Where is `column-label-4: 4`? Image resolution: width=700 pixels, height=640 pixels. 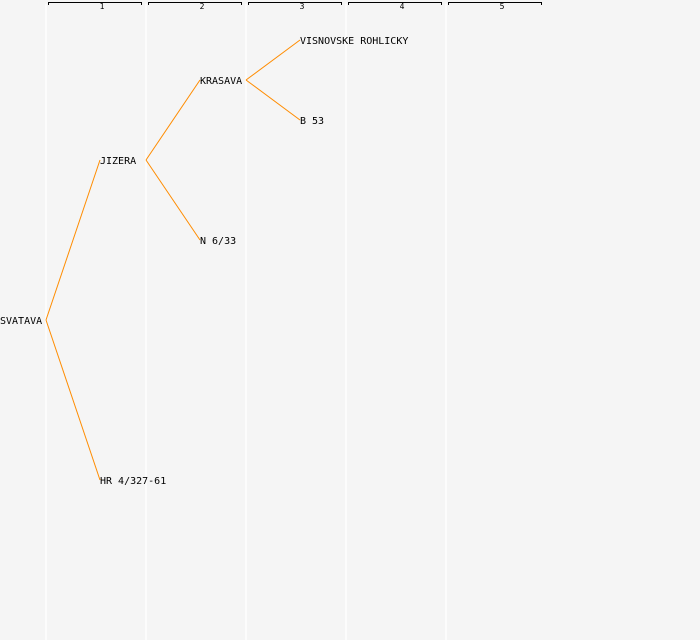
column-label-4: 4 is located at coordinates (402, 6).